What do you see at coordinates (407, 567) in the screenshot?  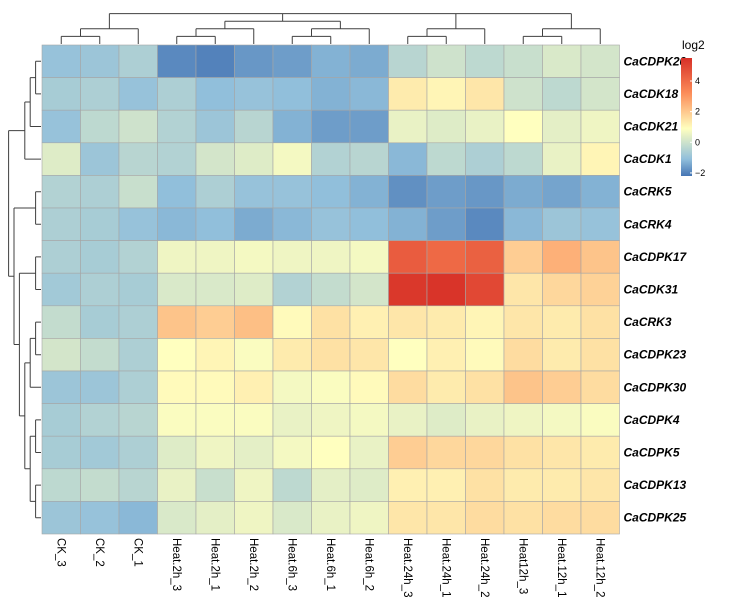 I see `column-label-heat-24h-3: Heat.24h_3` at bounding box center [407, 567].